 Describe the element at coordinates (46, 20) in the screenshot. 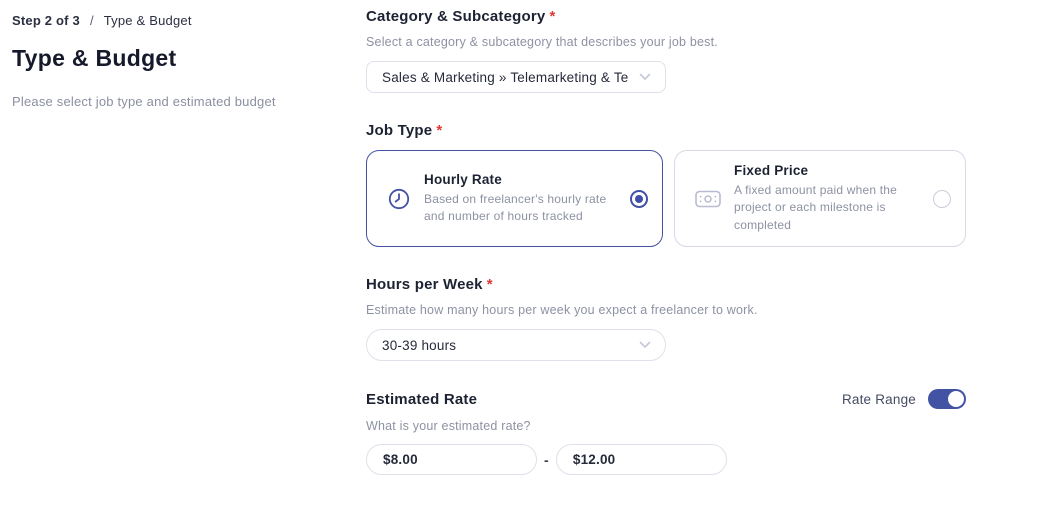

I see `breadcrumb-step: Step 2 of 3` at that location.